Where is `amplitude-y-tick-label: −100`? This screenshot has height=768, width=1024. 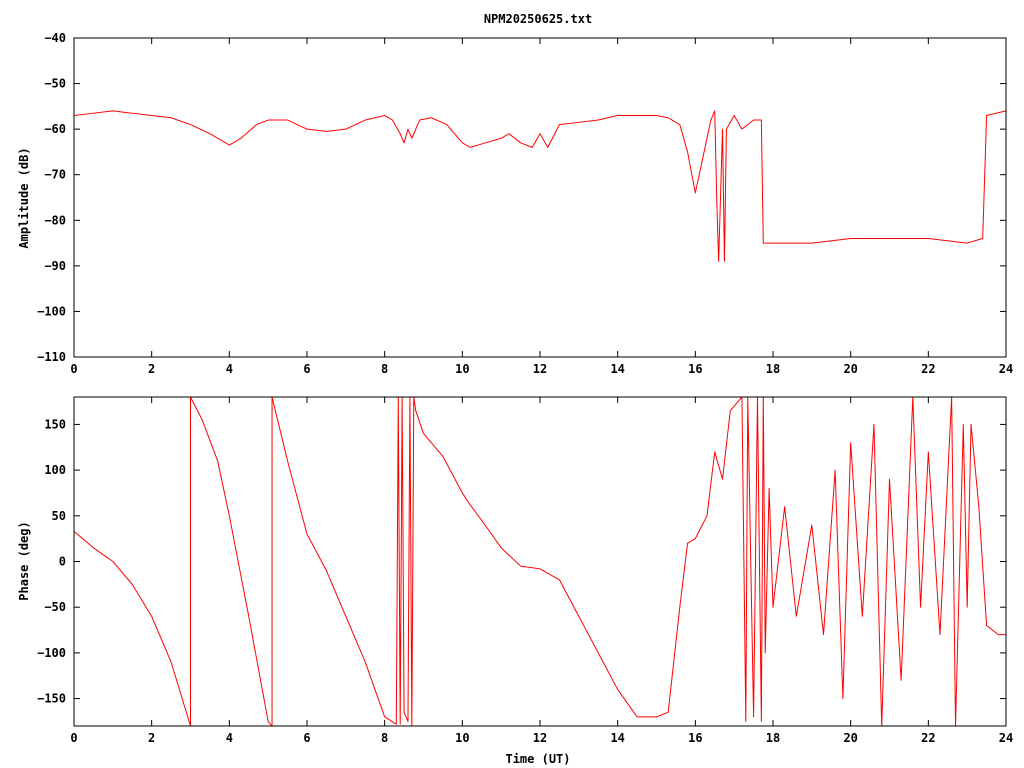 amplitude-y-tick-label: −100 is located at coordinates (51, 311).